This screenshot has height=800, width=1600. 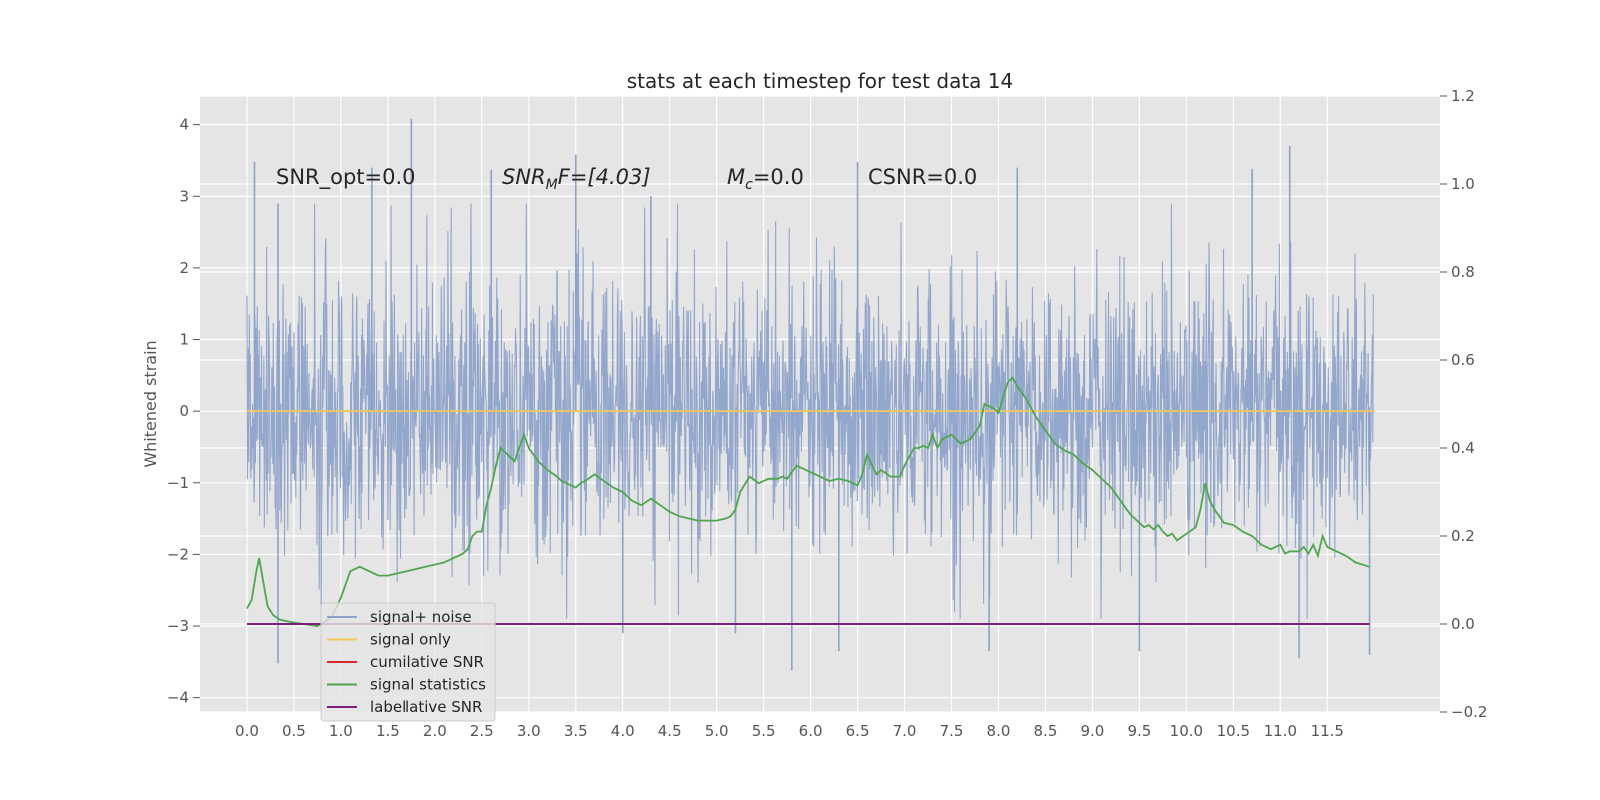 What do you see at coordinates (184, 196) in the screenshot?
I see `y-tick-label: 3` at bounding box center [184, 196].